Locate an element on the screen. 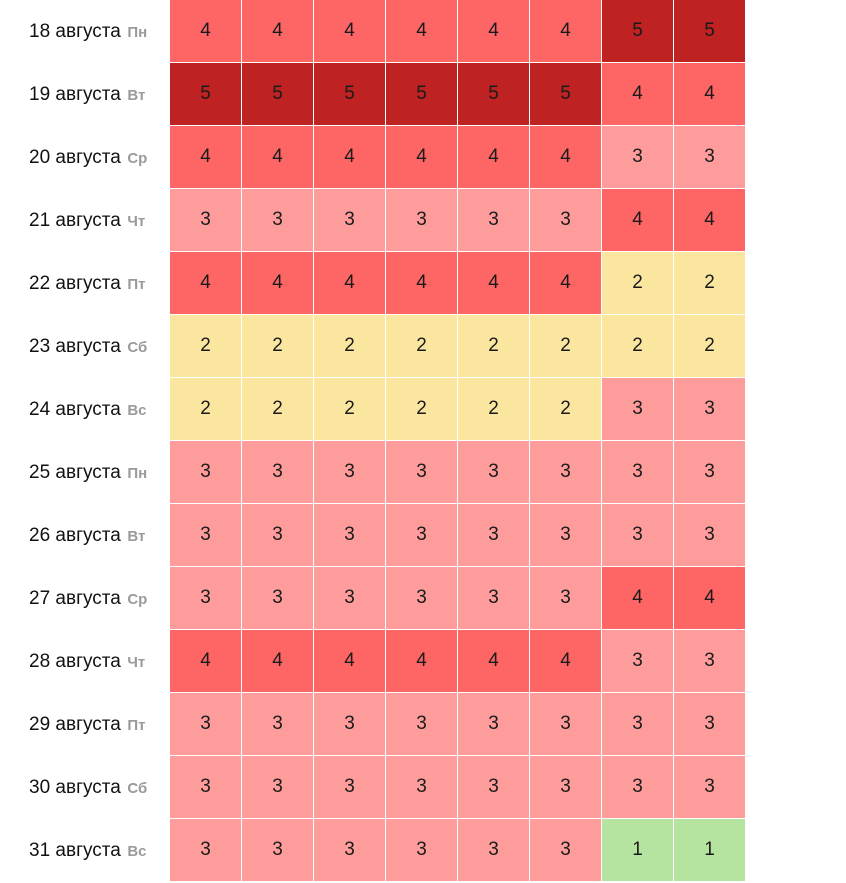  row-label: 28 августа Чт is located at coordinates (85, 661).